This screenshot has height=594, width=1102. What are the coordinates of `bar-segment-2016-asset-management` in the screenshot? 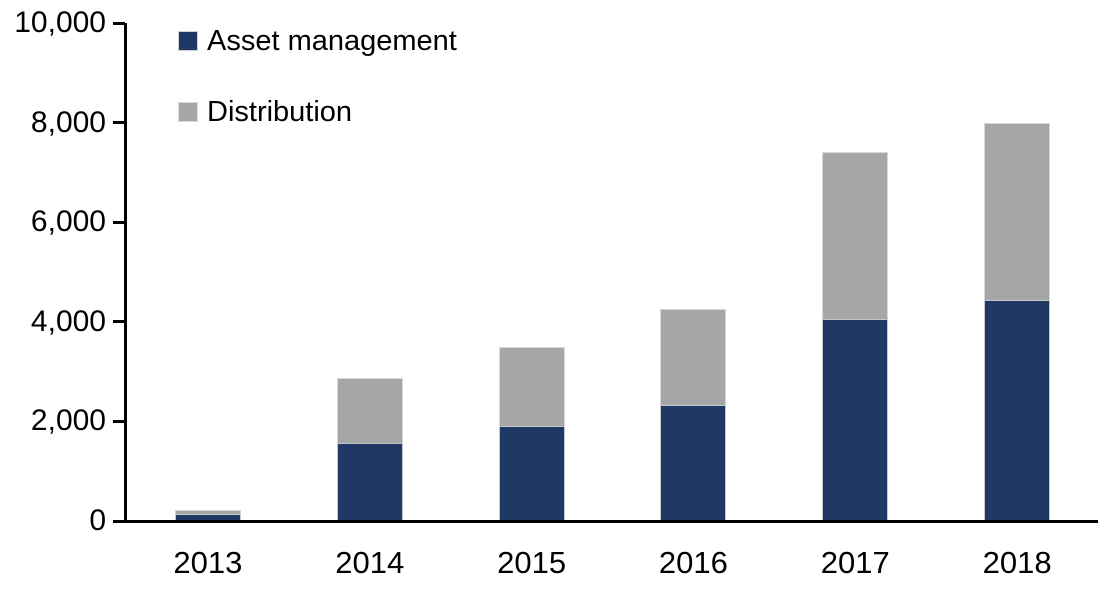 It's located at (693, 462).